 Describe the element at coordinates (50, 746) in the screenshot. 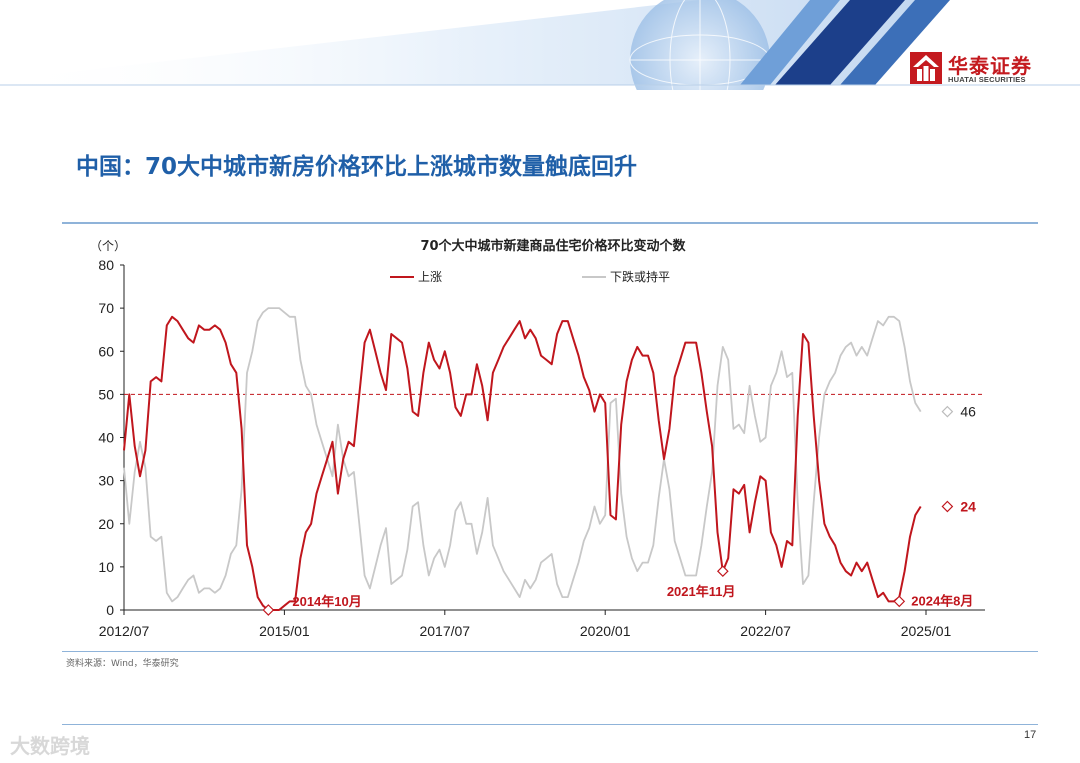

I see `watermark-text: 大数跨境` at that location.